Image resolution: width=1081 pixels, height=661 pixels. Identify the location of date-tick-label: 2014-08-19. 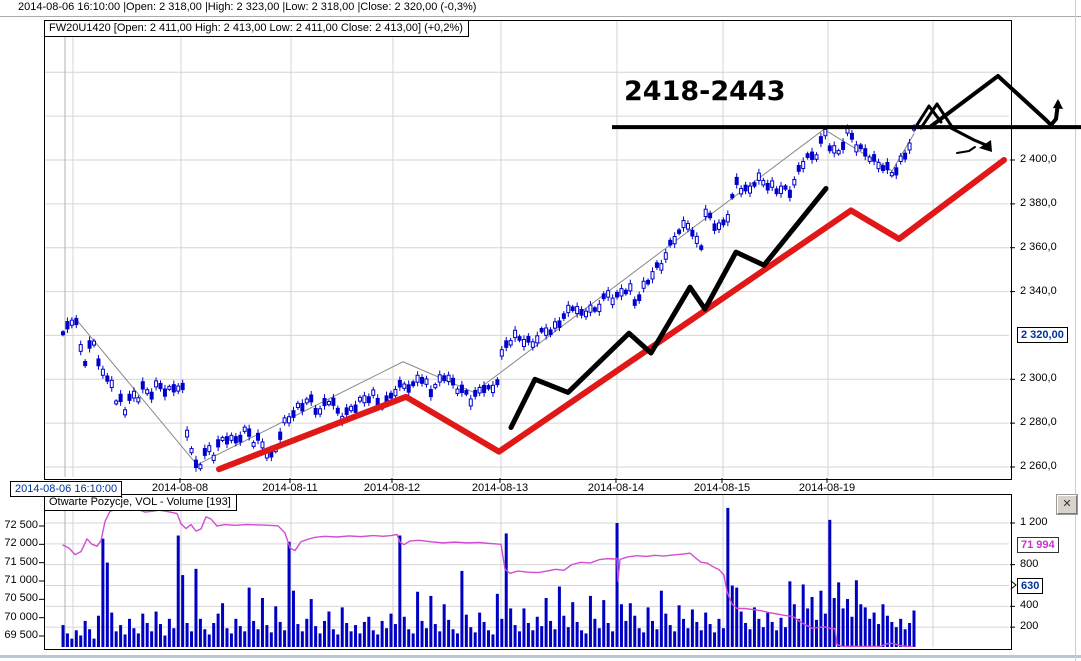
(827, 488).